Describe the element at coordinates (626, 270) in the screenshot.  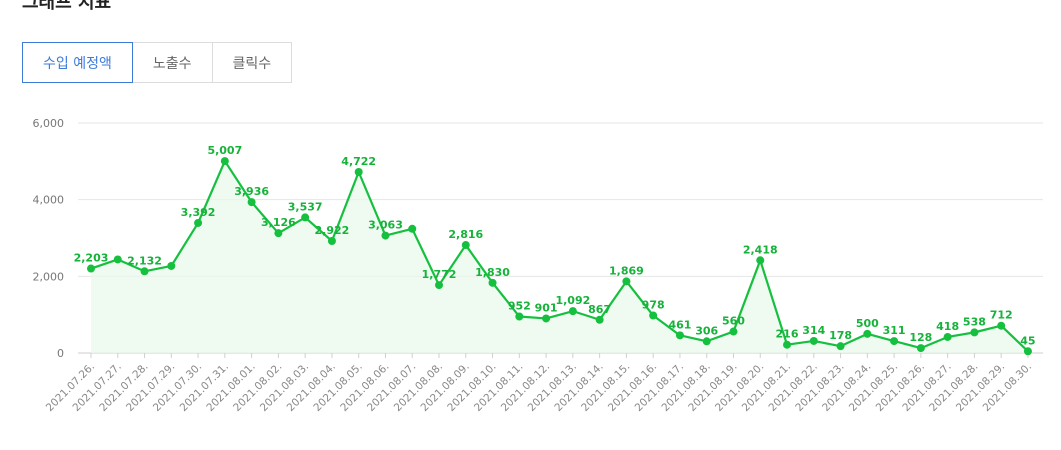
I see `data-label: 1,869` at that location.